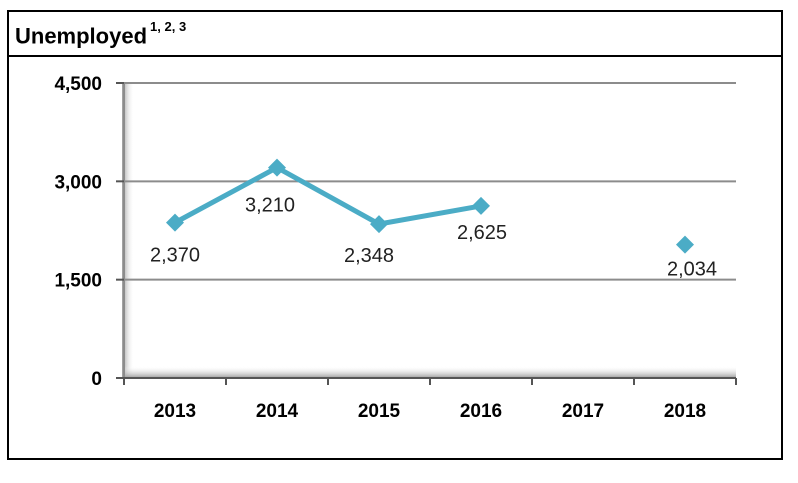 This screenshot has height=483, width=798. I want to click on x-tick-label: 2014, so click(277, 411).